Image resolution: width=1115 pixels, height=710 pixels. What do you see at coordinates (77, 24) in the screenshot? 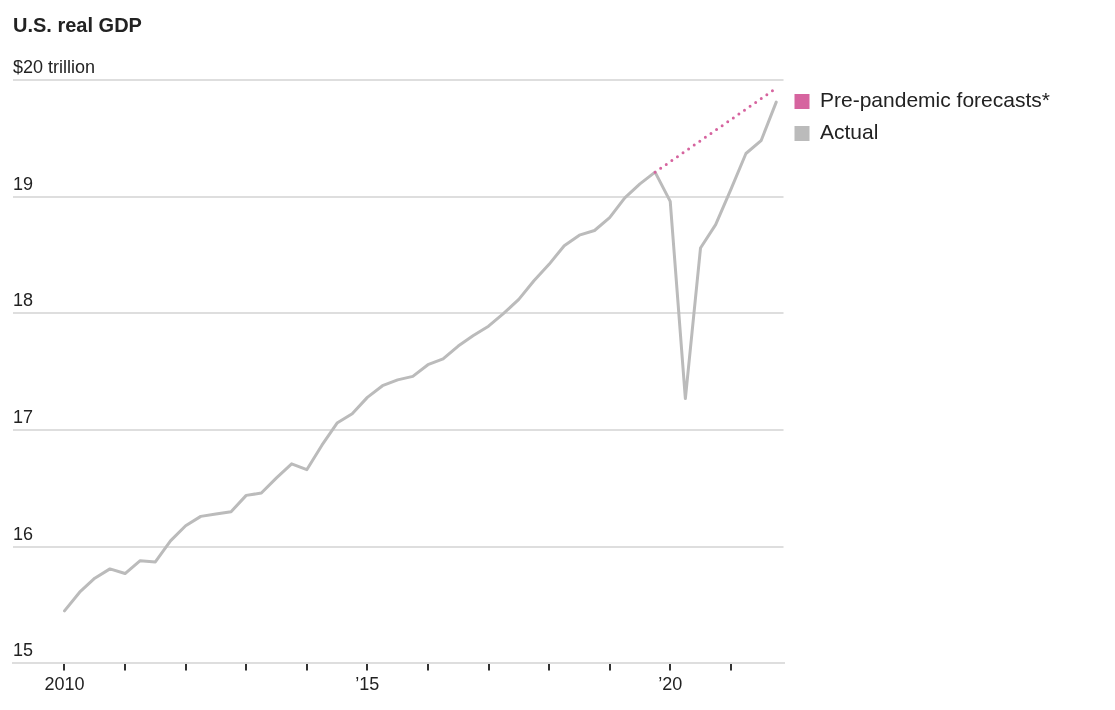
I see `chart-title: U.S. real GDP` at bounding box center [77, 24].